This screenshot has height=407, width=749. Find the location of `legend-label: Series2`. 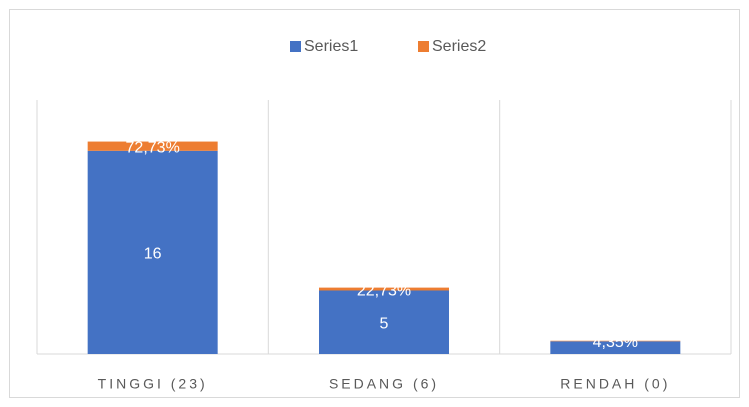

legend-label: Series2 is located at coordinates (459, 46).